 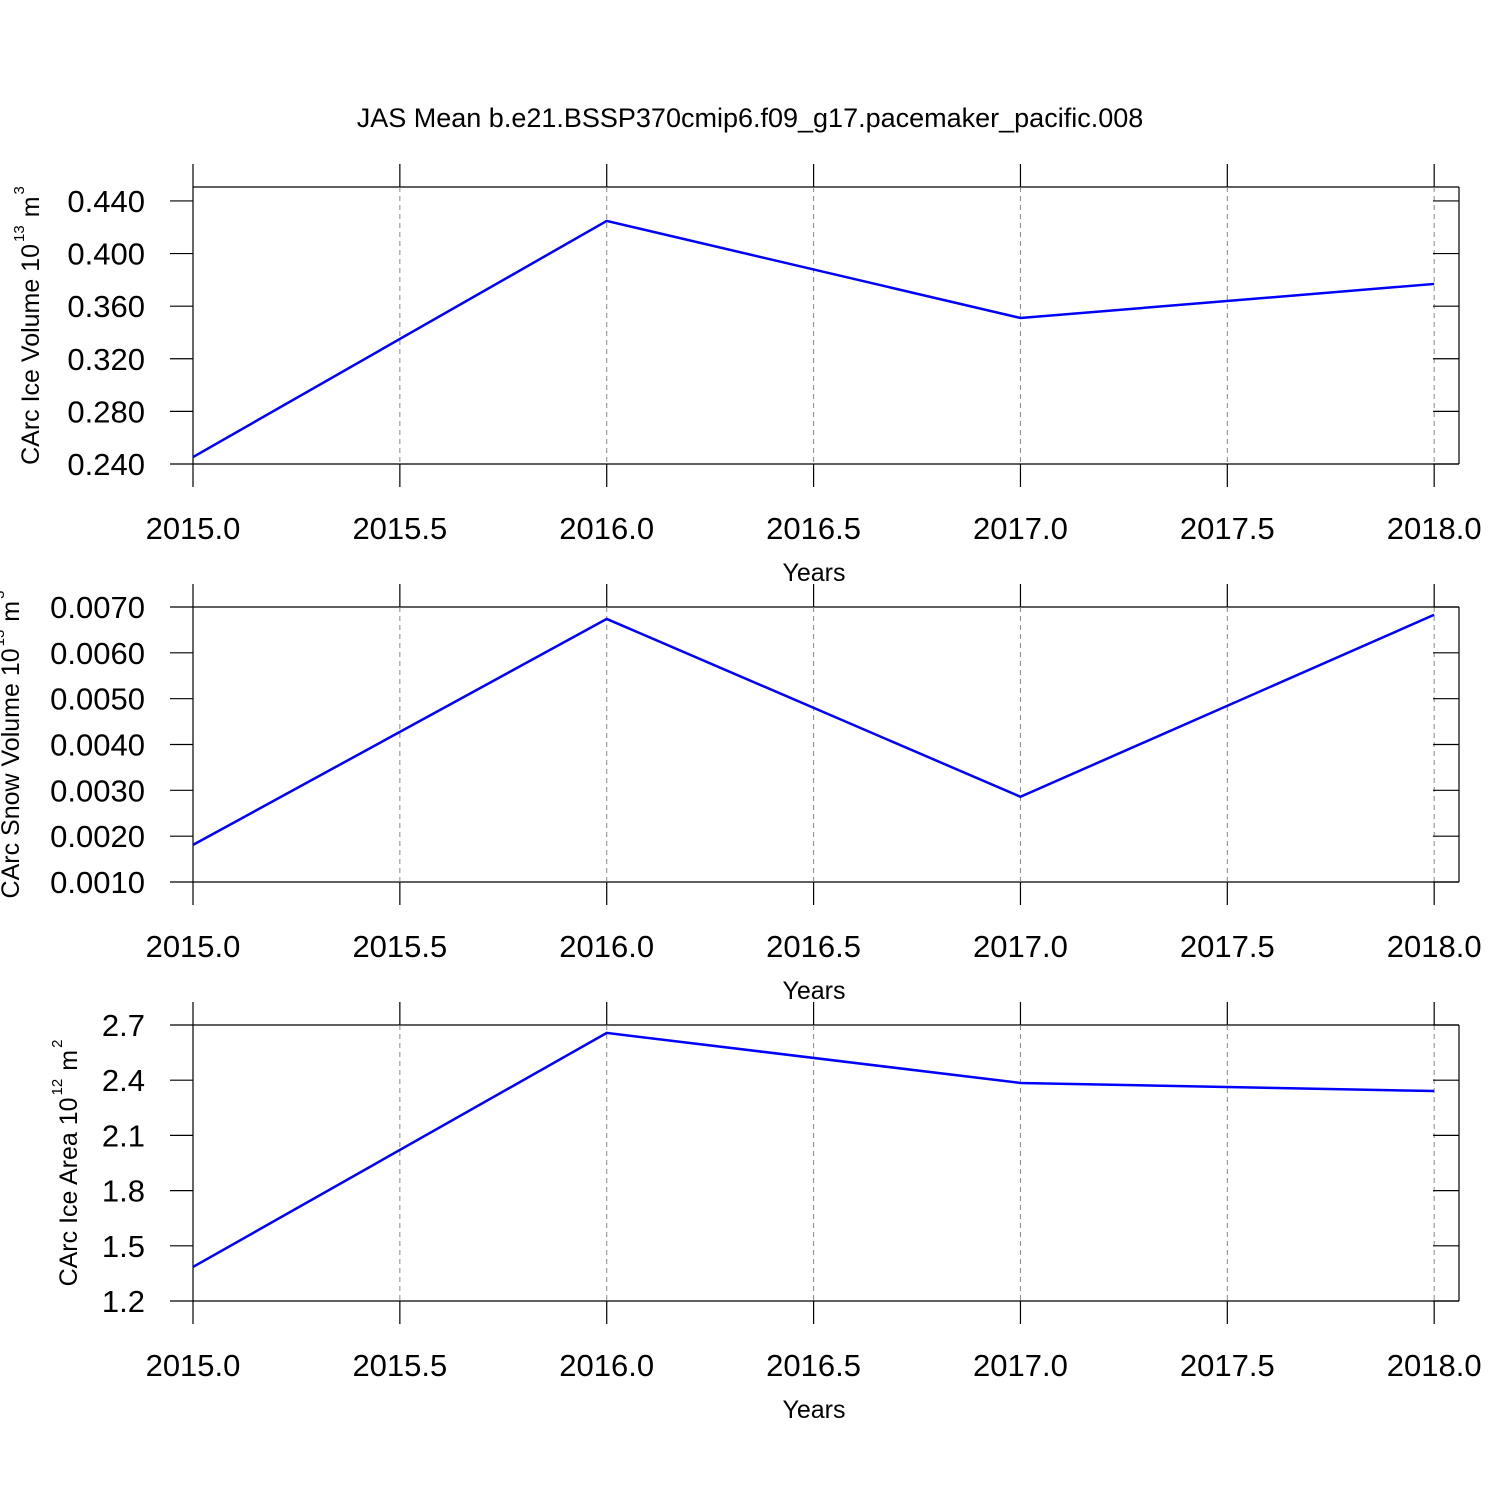 I want to click on y-tick-label: 2.7, so click(x=123, y=1025).